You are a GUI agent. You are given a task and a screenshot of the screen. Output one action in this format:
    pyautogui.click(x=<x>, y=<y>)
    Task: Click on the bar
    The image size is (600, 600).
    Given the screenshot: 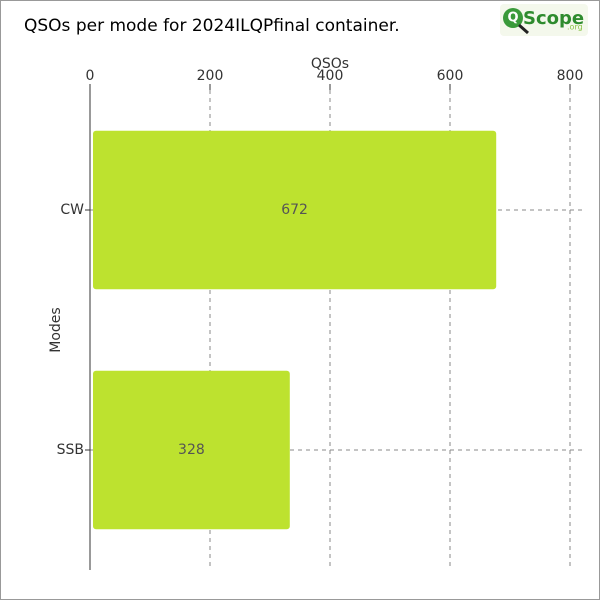 What is the action you would take?
    pyautogui.click(x=191, y=450)
    